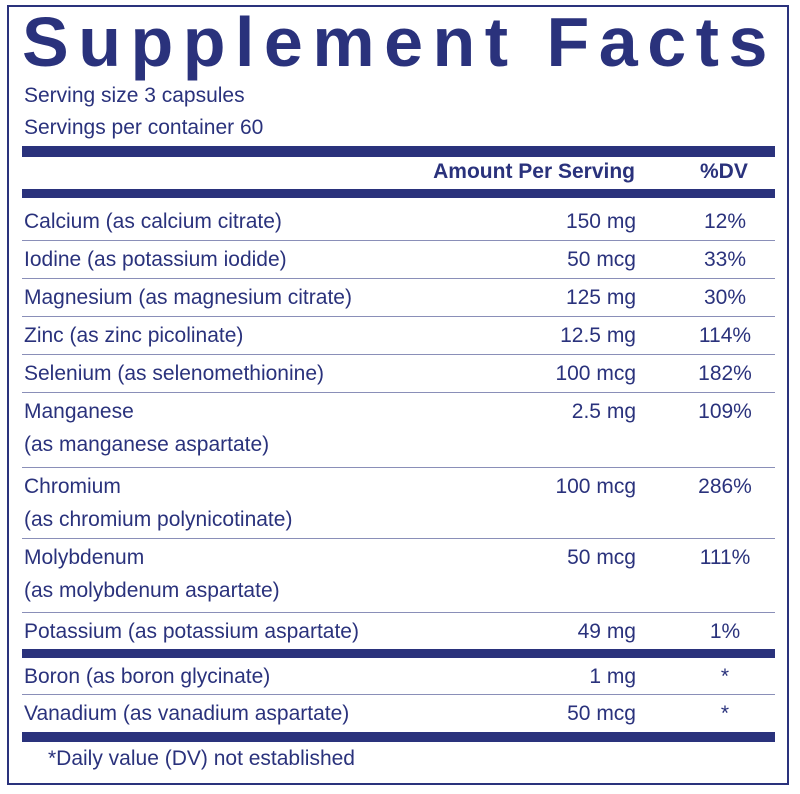  What do you see at coordinates (72, 486) in the screenshot?
I see `nutrient-name-line: Chromium` at bounding box center [72, 486].